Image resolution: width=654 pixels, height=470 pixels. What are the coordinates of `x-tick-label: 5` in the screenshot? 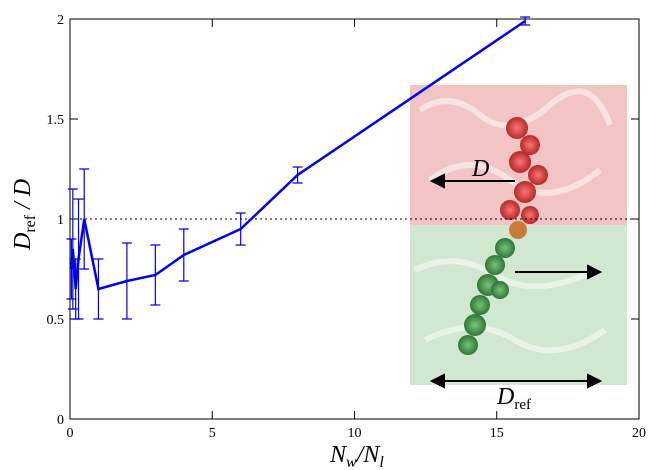 It's located at (212, 433).